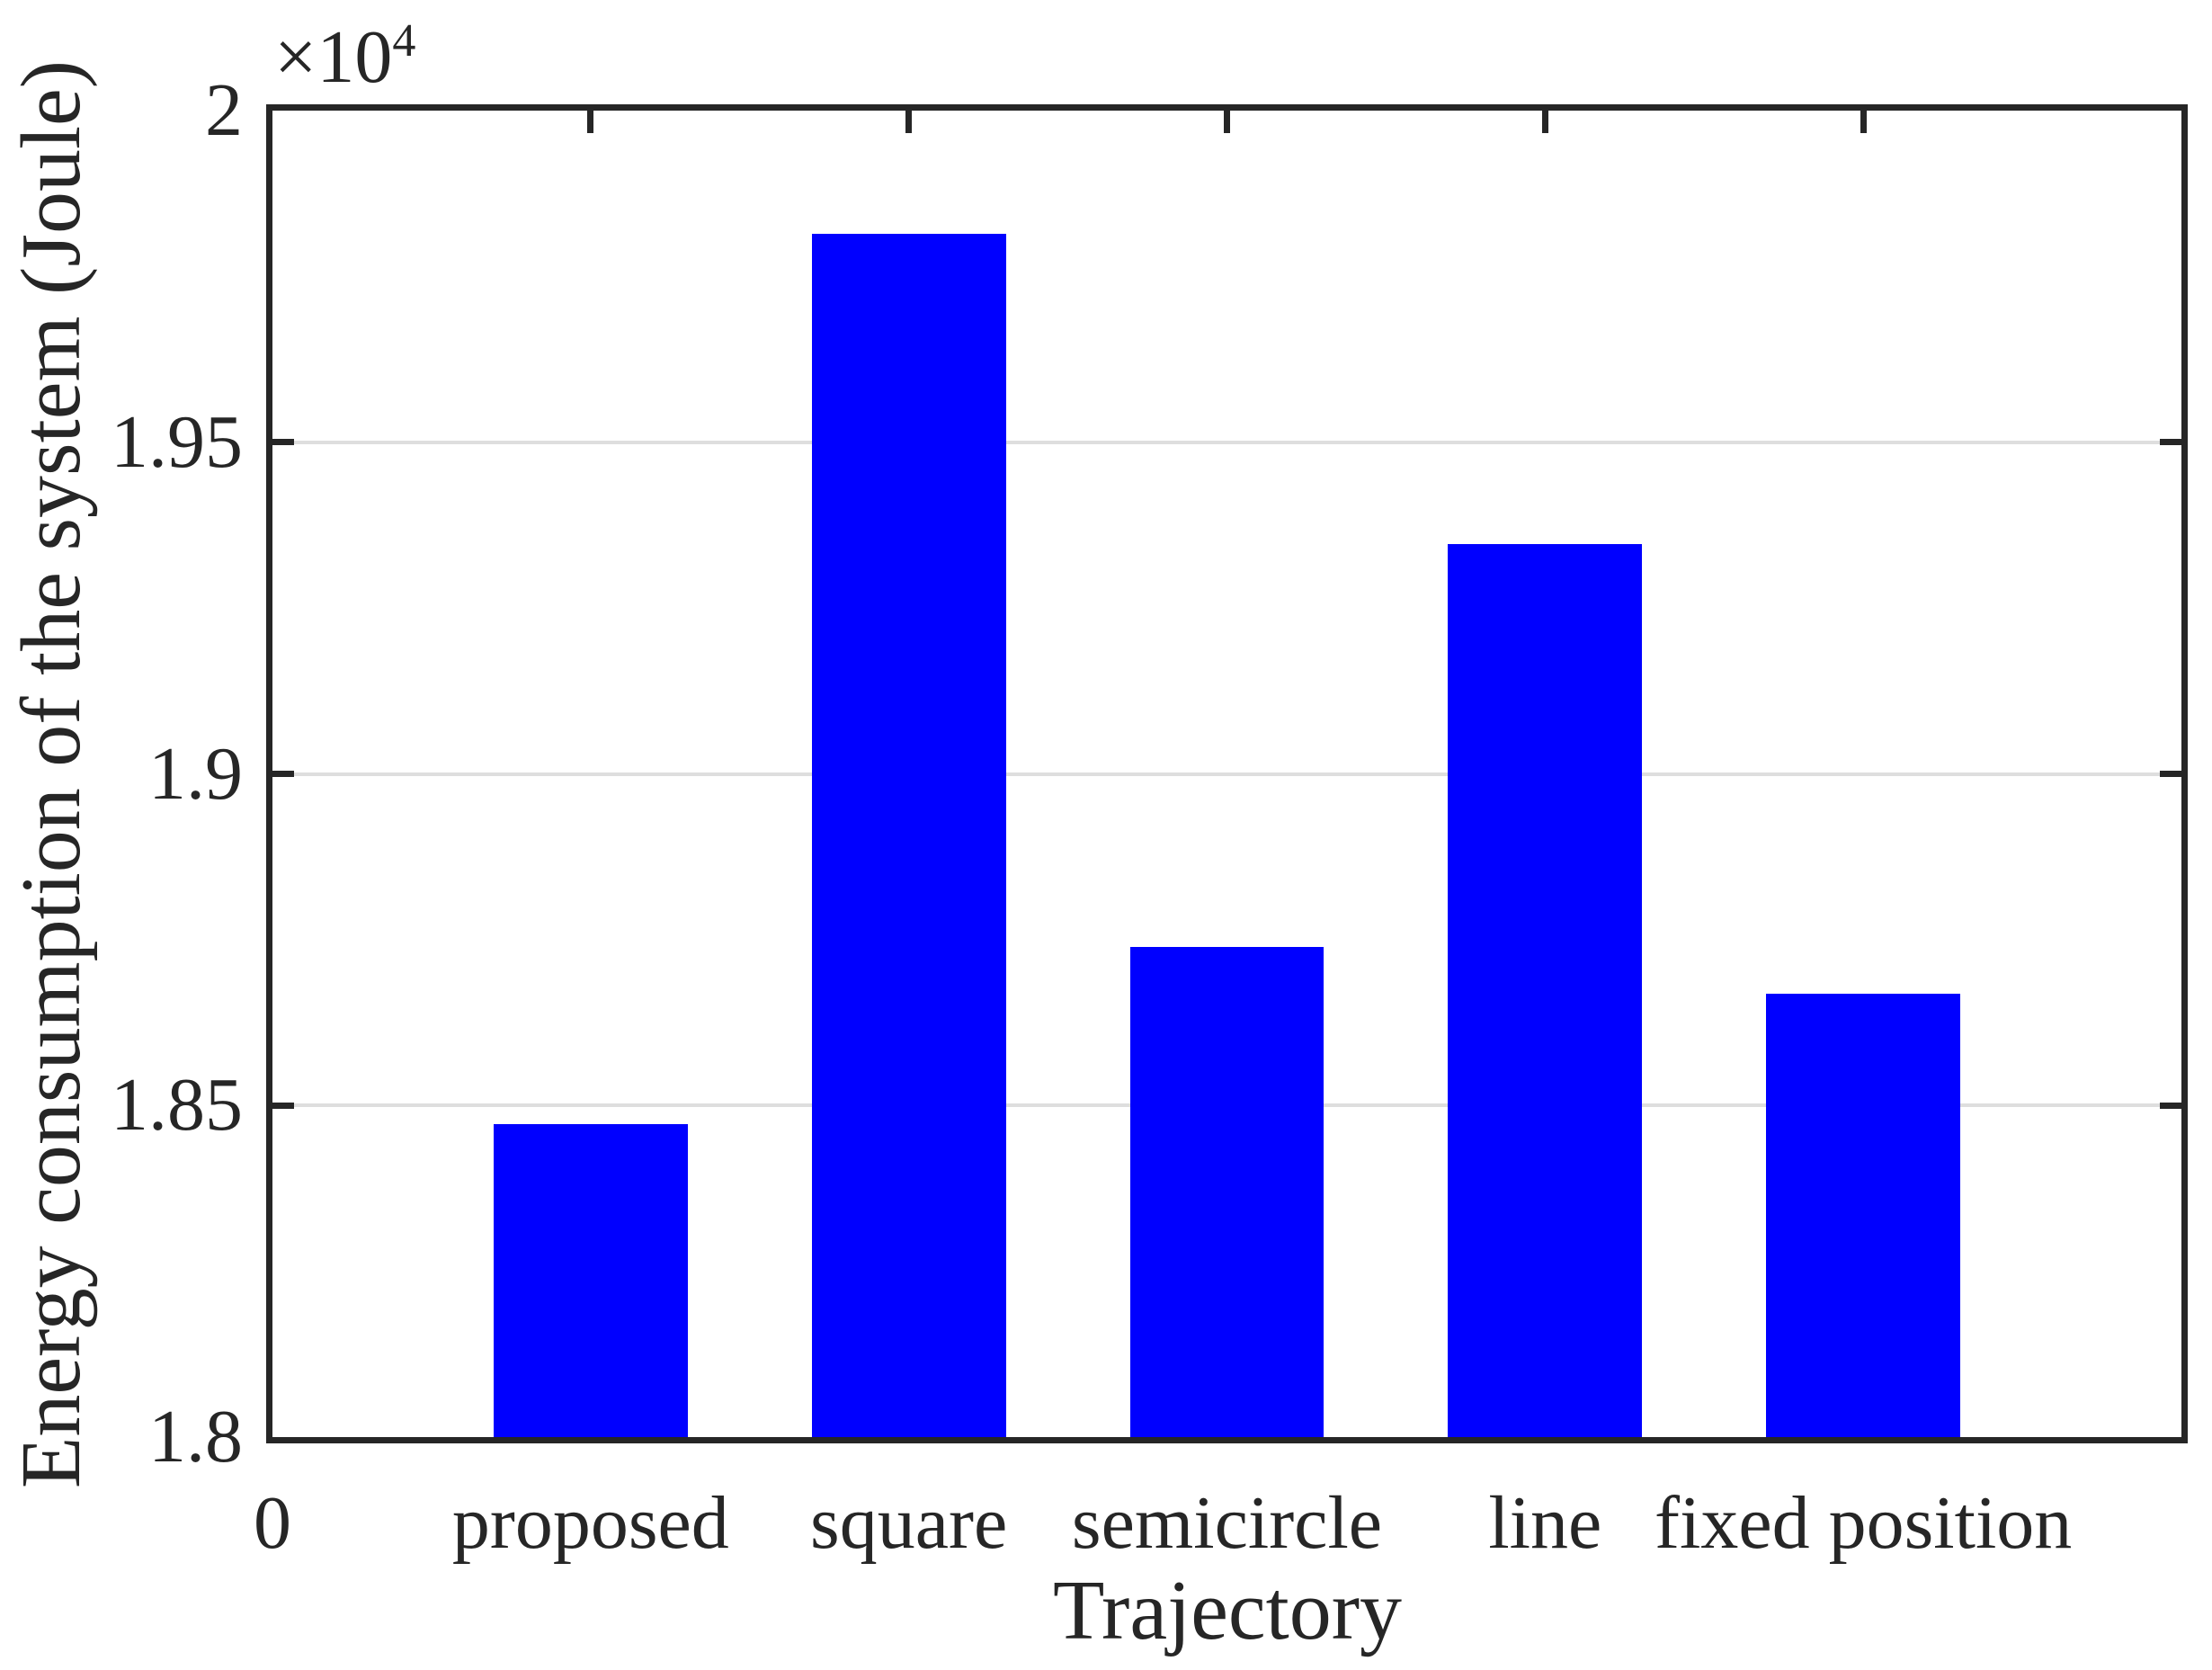 The image size is (2212, 1670). Describe the element at coordinates (1227, 1523) in the screenshot. I see `x-tick-label-semicircle: semicircle` at that location.